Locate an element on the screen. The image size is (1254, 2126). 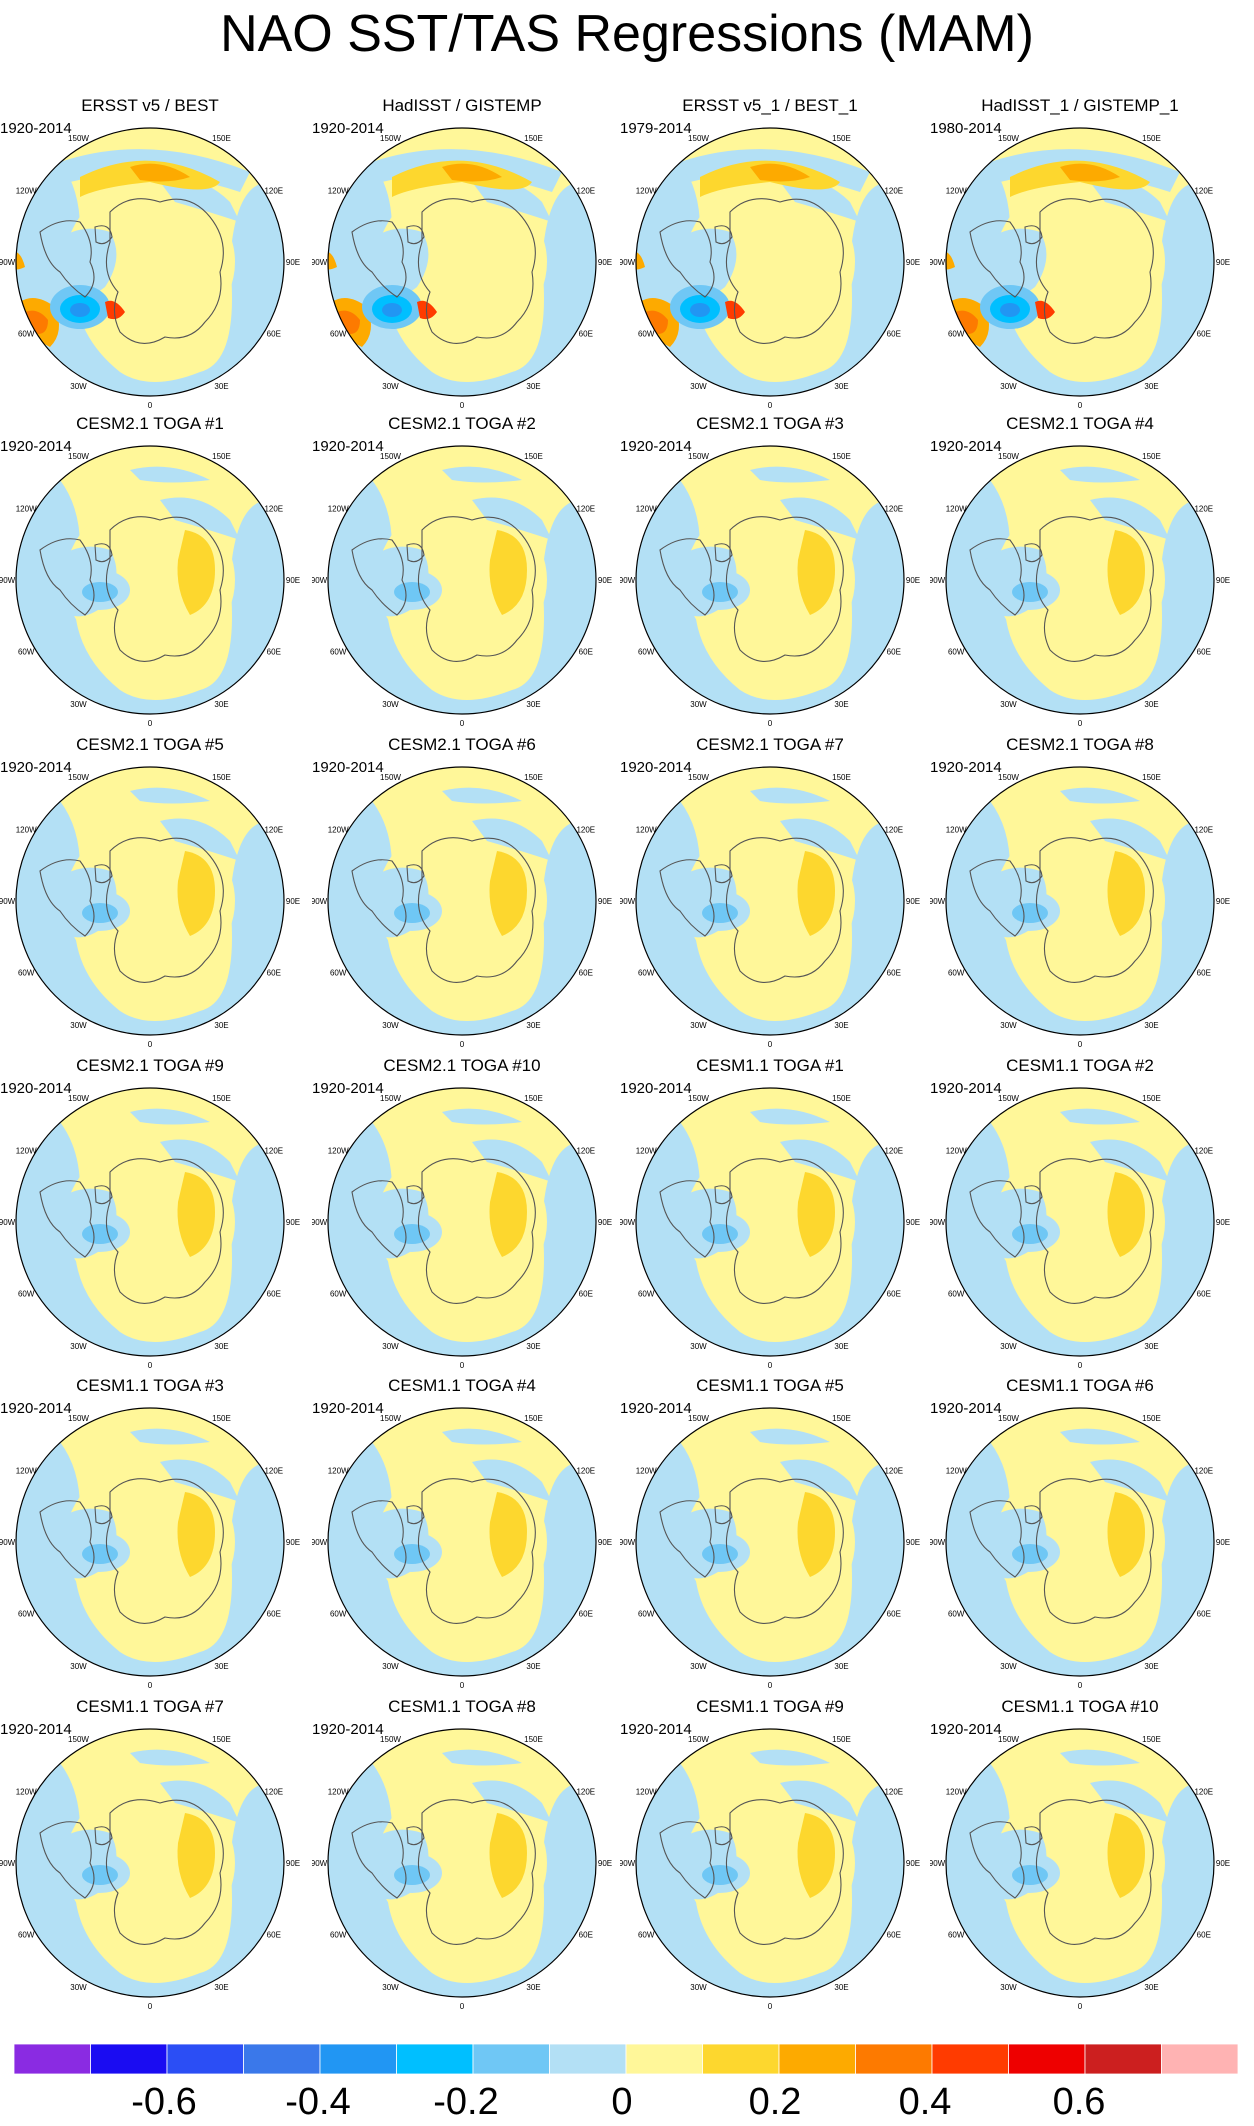
panel-title: CESM2.1 TOGA #2 is located at coordinates (462, 423).